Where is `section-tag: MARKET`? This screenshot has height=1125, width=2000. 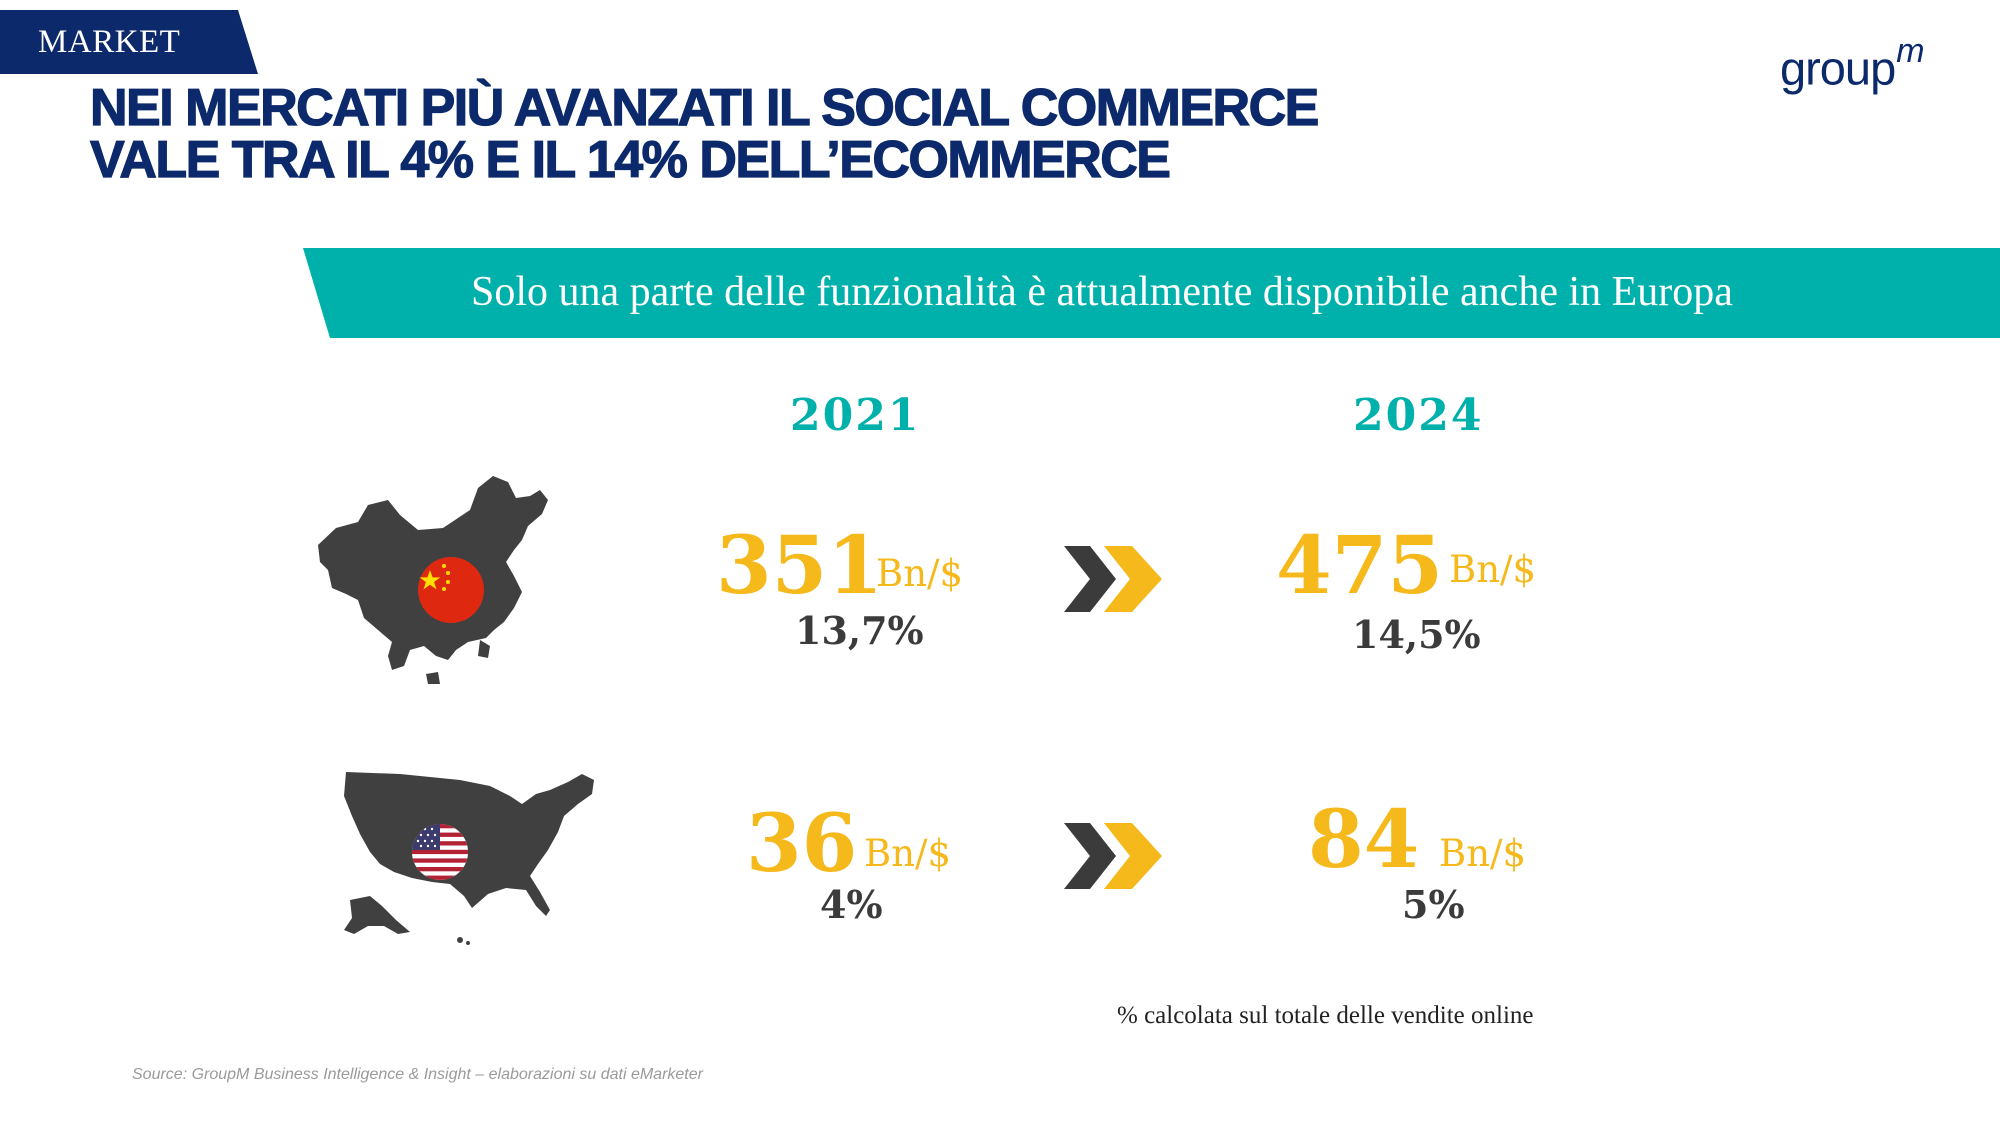 section-tag: MARKET is located at coordinates (129, 42).